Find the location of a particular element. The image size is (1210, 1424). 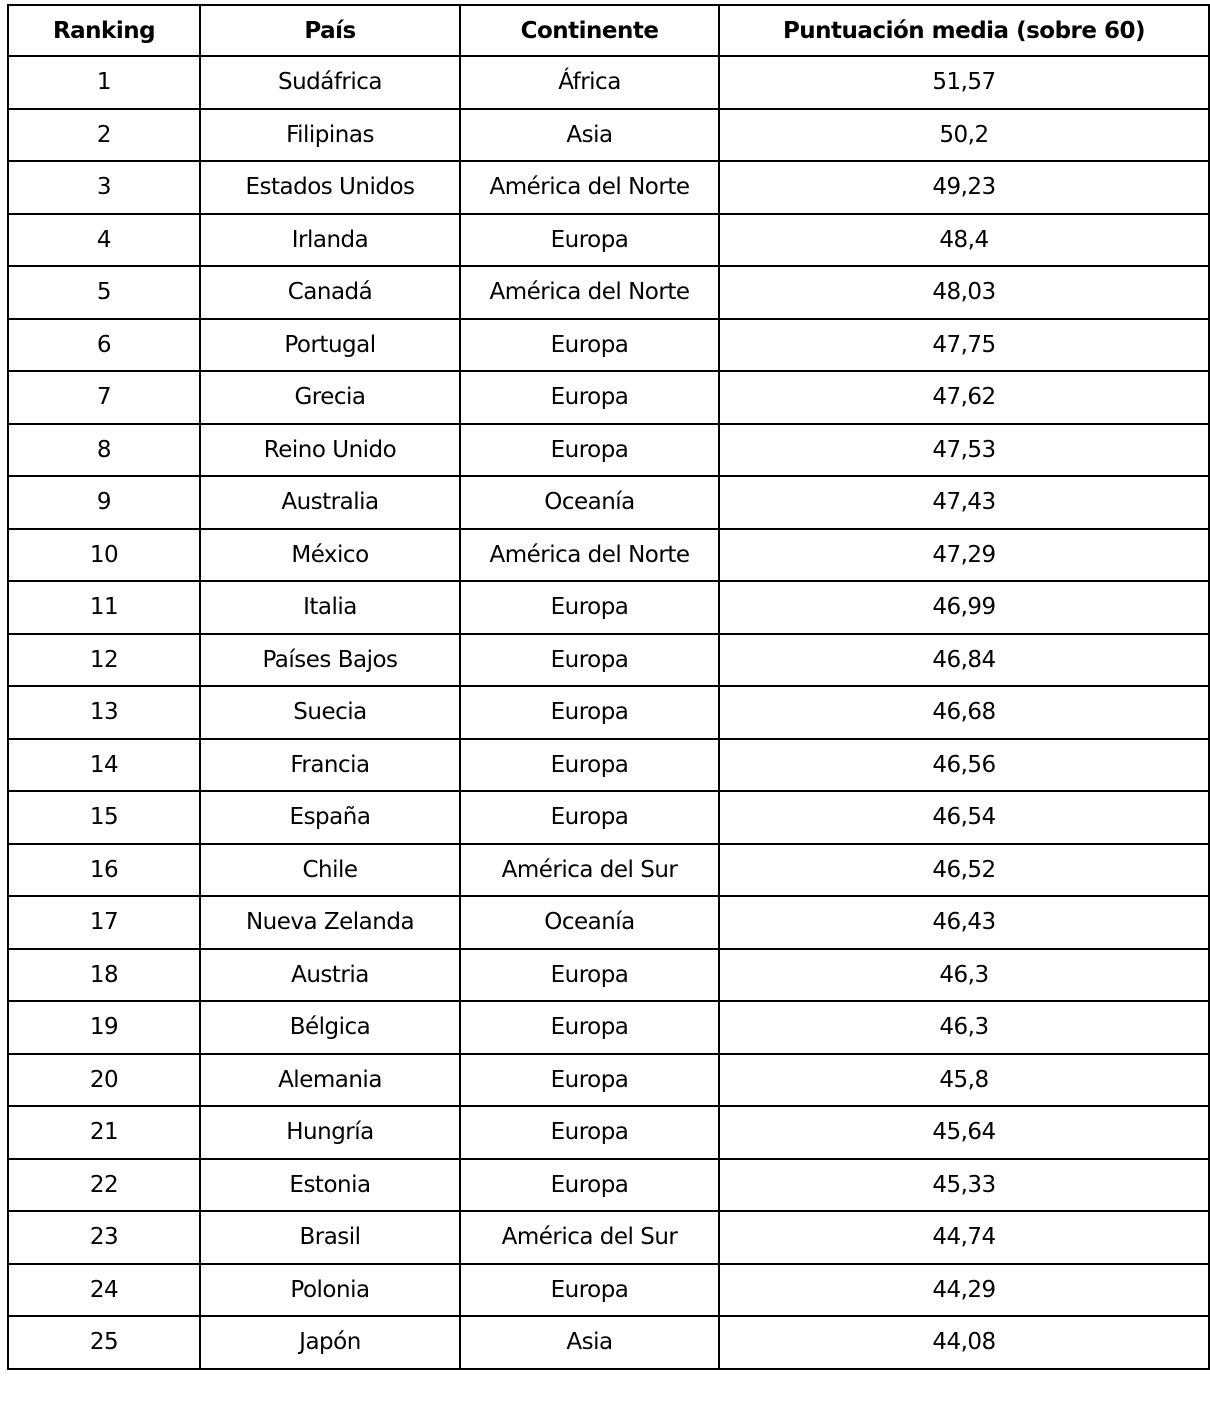

table-row: 15 España Europa 46,54 is located at coordinates (608, 817).